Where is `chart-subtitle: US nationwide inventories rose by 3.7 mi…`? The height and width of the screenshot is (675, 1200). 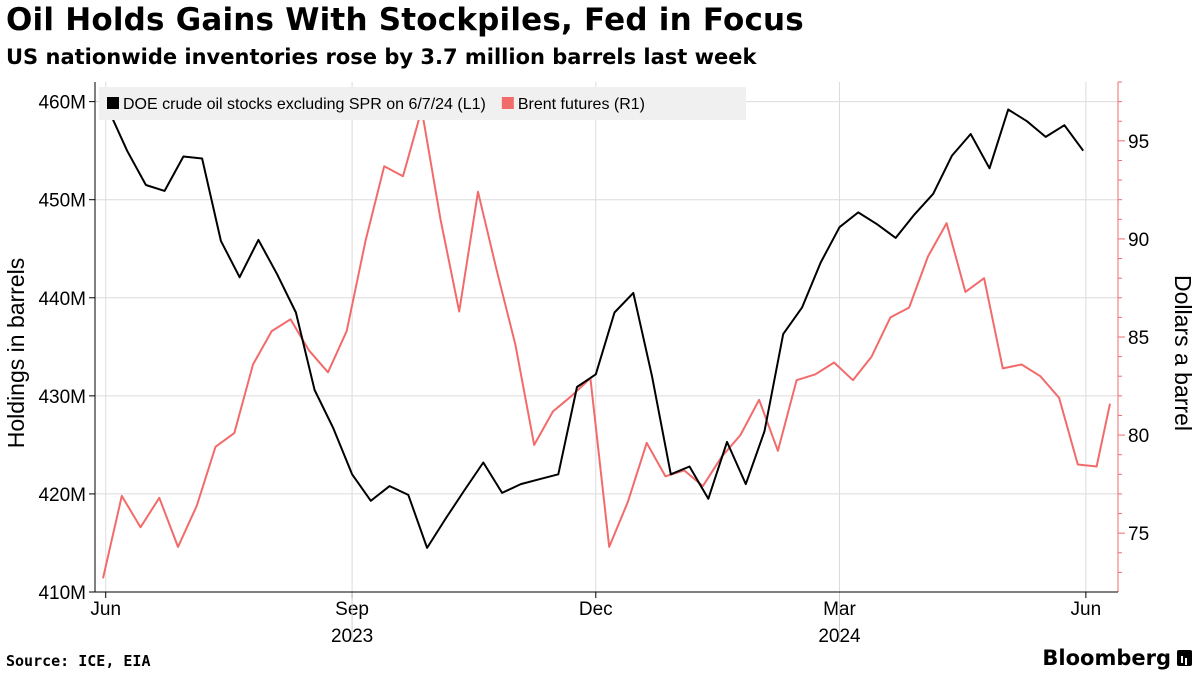 chart-subtitle: US nationwide inventories rose by 3.7 mi… is located at coordinates (381, 57).